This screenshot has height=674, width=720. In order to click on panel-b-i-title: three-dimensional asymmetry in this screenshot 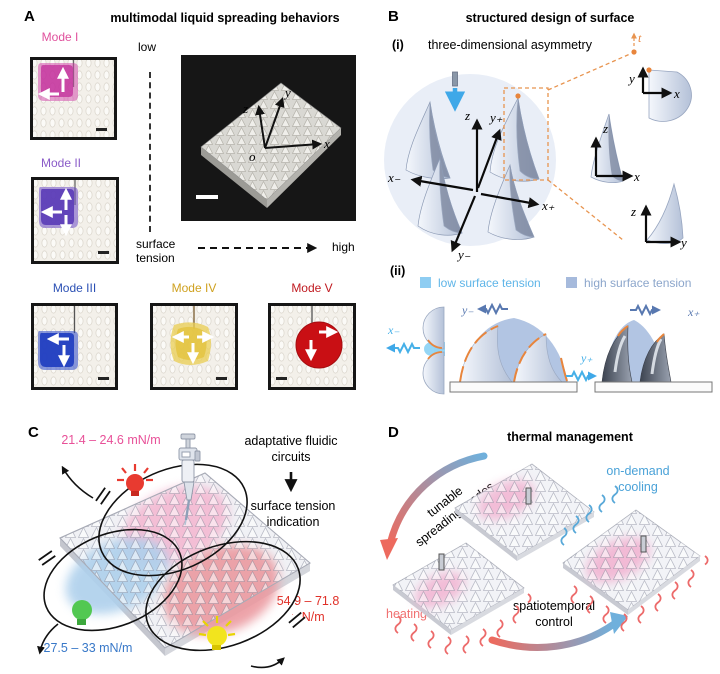, I will do `click(510, 45)`.